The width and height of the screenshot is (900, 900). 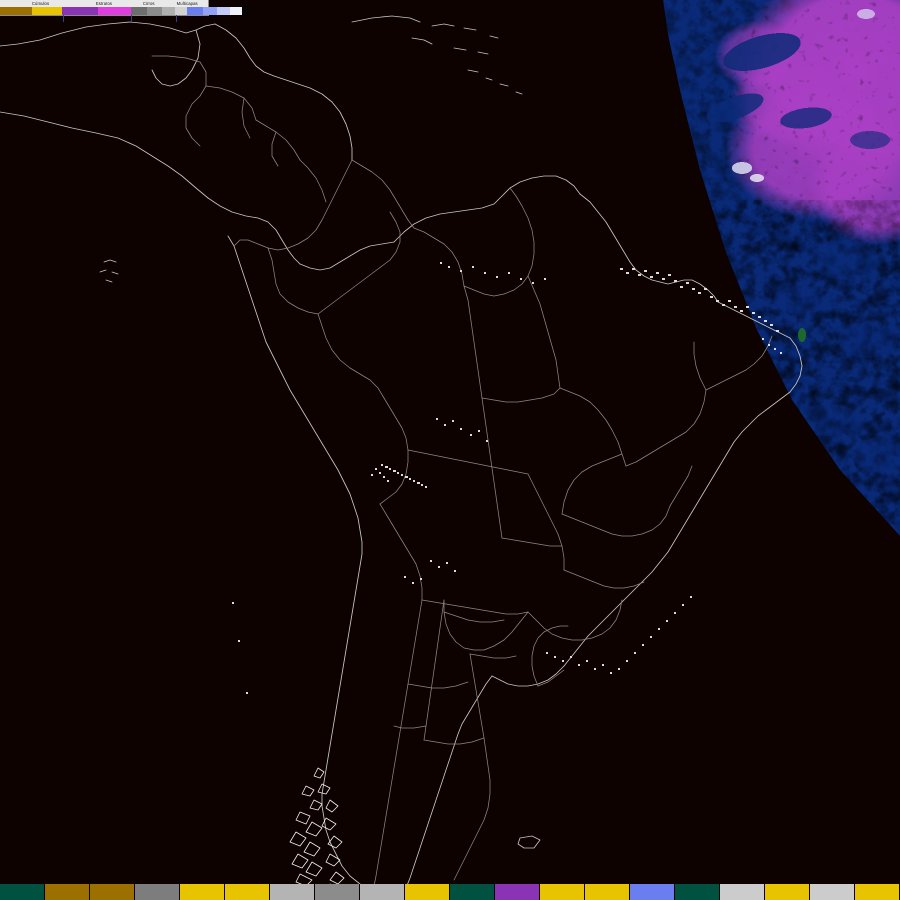 I want to click on cloud-type-legend: Cúmulos Estratos Cirros Multicapas, so click(x=123, y=11).